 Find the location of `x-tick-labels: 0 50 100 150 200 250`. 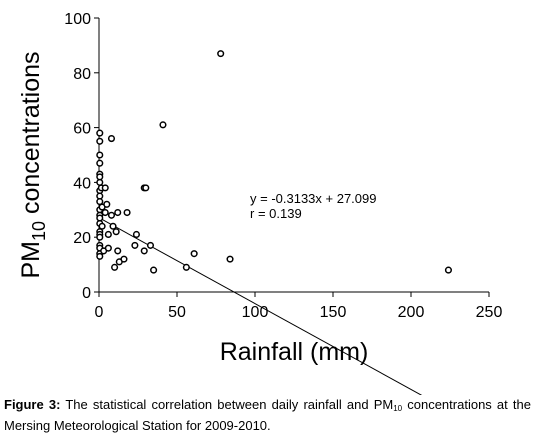

x-tick-labels: 0 50 100 150 200 250 is located at coordinates (299, 312).